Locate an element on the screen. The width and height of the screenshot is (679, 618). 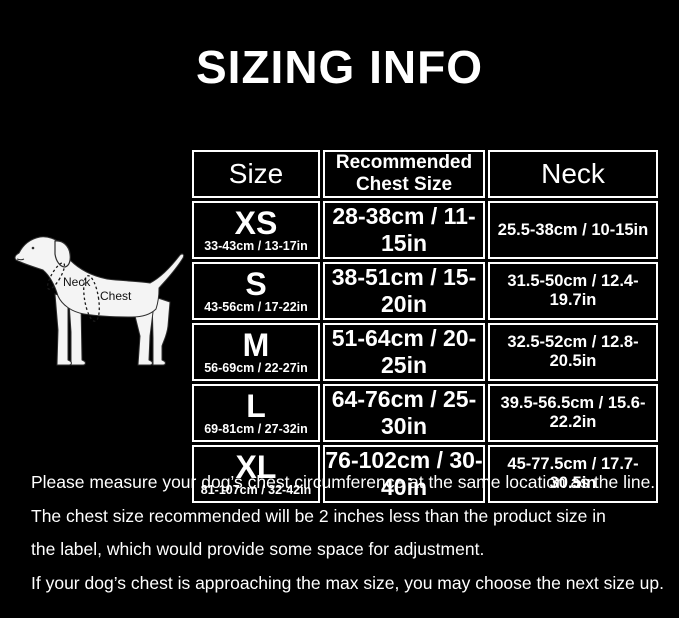
dog-mouth-line is located at coordinates (20, 259).